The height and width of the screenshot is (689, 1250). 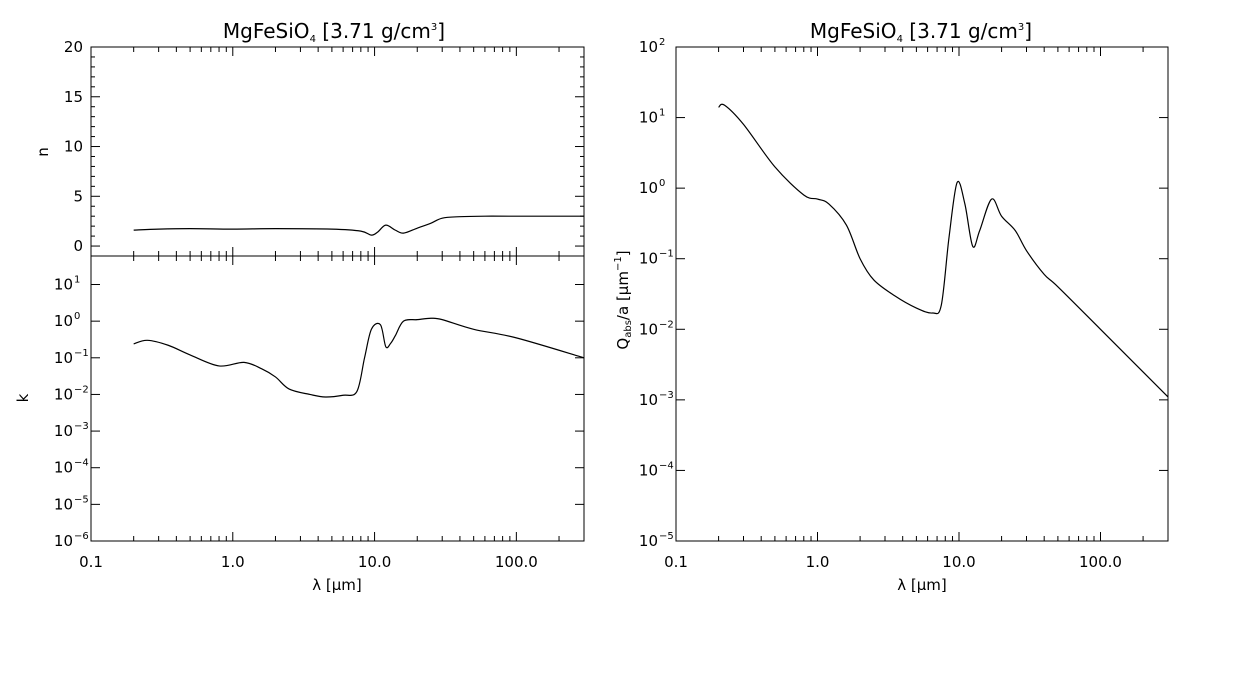 What do you see at coordinates (662, 42) in the screenshot?
I see `y-tick-exponent: 2` at bounding box center [662, 42].